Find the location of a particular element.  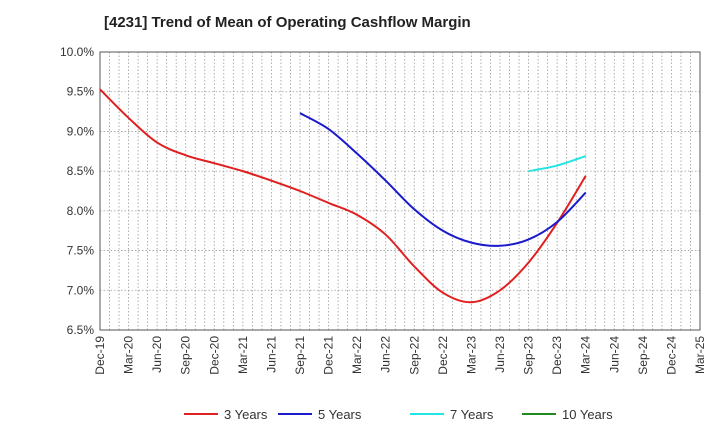

x-tick-label: Mar-25 is located at coordinates (700, 355).